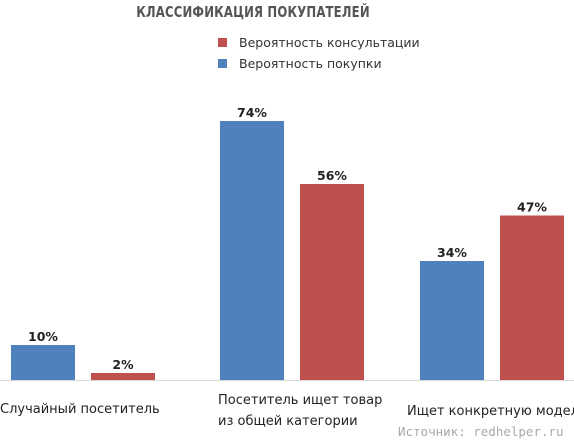 The image size is (574, 440). Describe the element at coordinates (252, 112) in the screenshot. I see `data-label-purchase-1: 74%` at that location.